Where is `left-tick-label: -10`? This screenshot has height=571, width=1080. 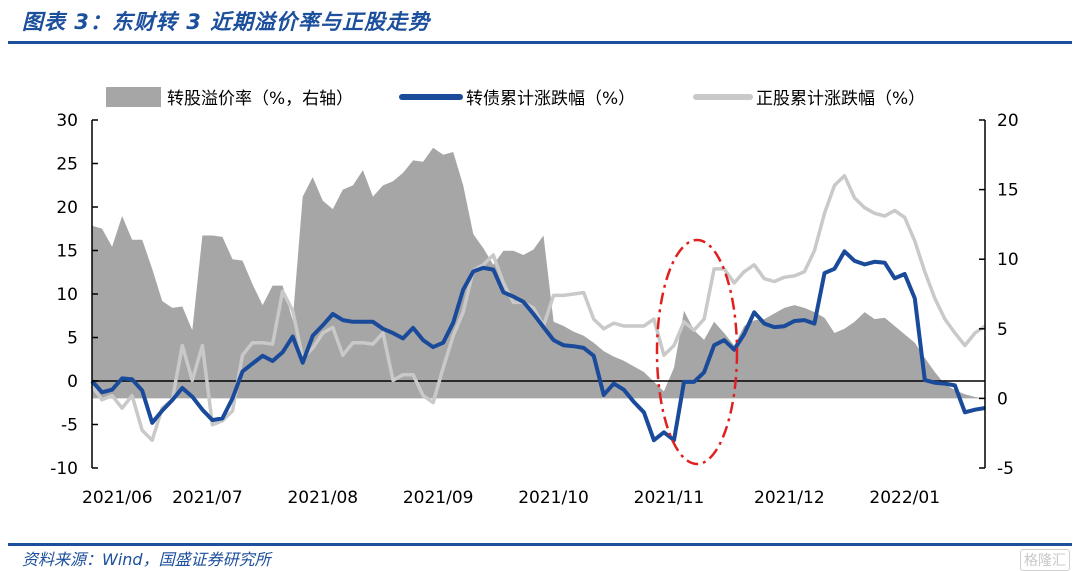
left-tick-label: -10 is located at coordinates (64, 469).